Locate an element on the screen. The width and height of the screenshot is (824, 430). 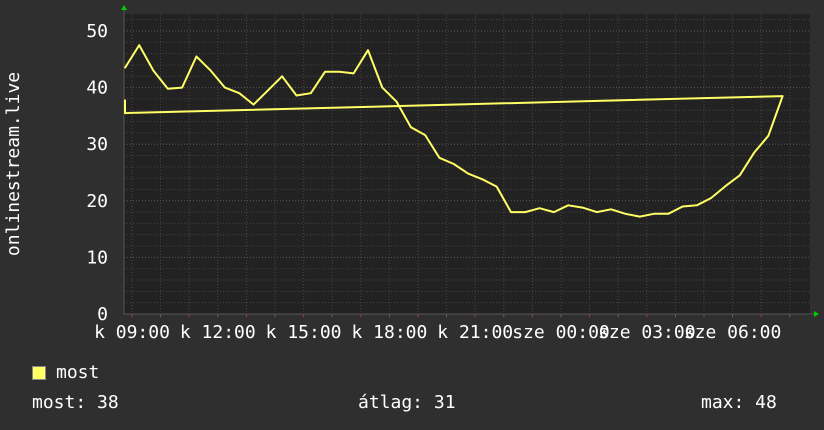
stat-max: max: 48 is located at coordinates (739, 402).